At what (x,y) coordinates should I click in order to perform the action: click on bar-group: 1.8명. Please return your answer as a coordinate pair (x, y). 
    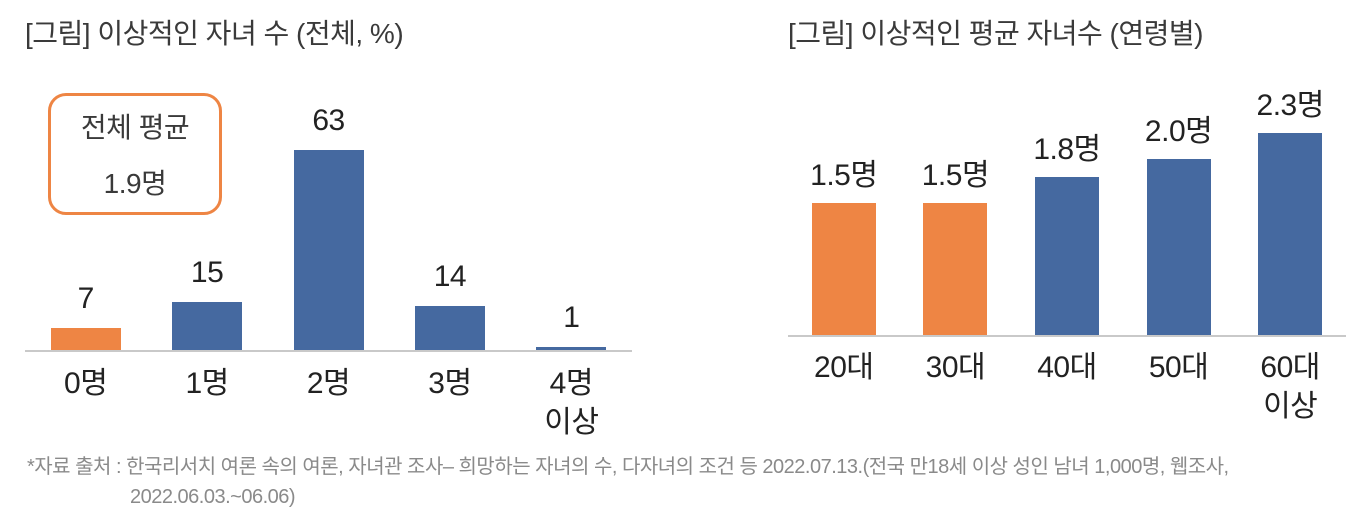
    Looking at the image, I should click on (1067, 235).